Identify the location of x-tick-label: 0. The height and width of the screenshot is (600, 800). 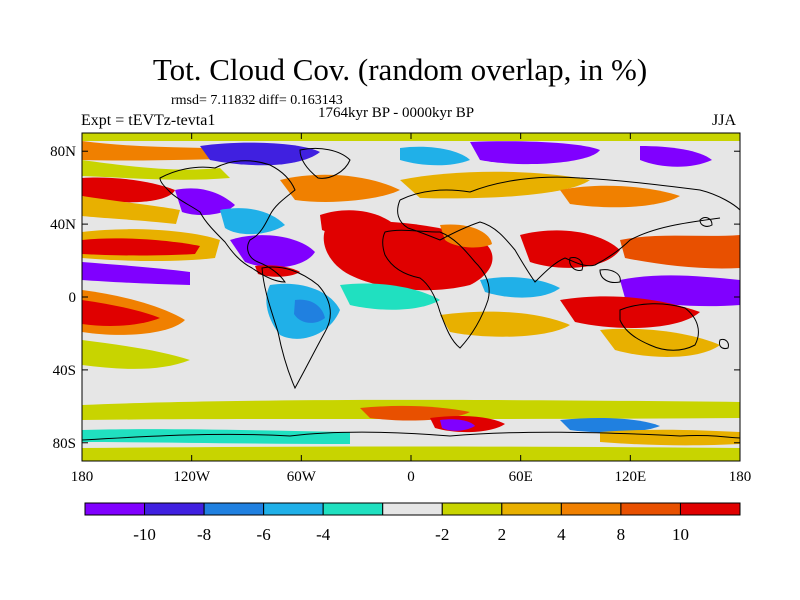
(411, 477).